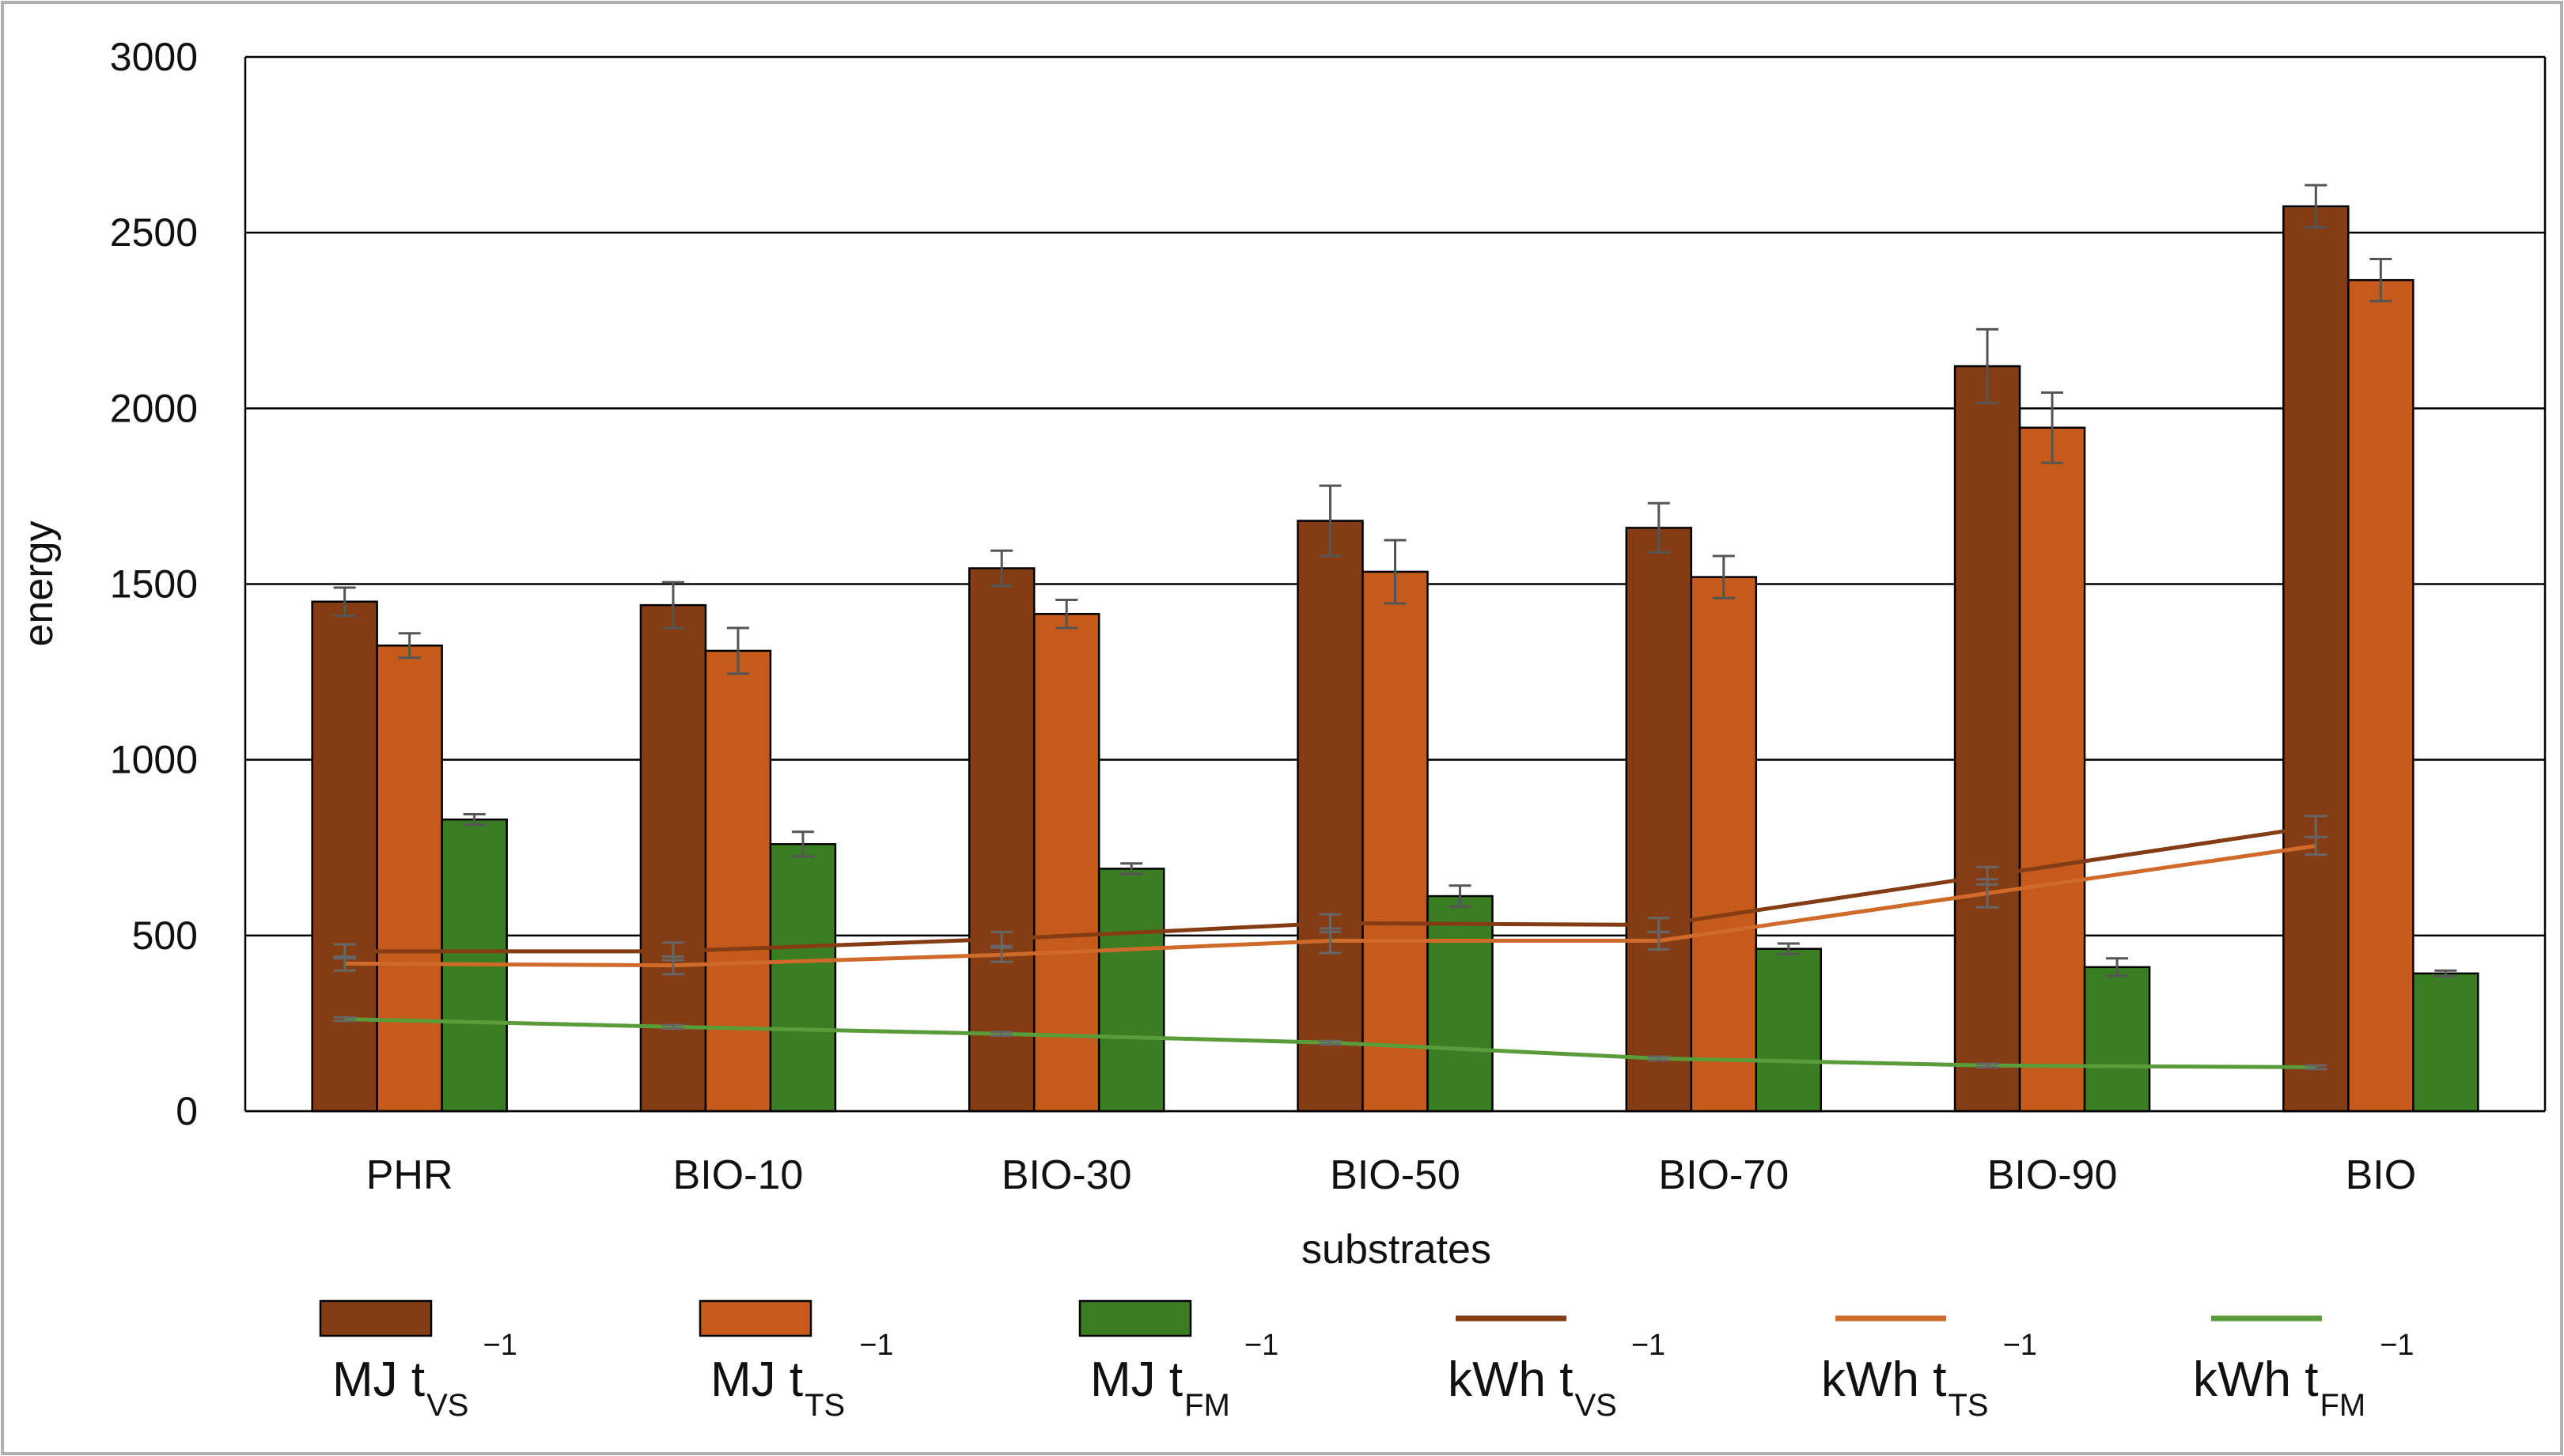 The image size is (2564, 1456). Describe the element at coordinates (344, 963) in the screenshot. I see `line-error-TS-PHR` at that location.